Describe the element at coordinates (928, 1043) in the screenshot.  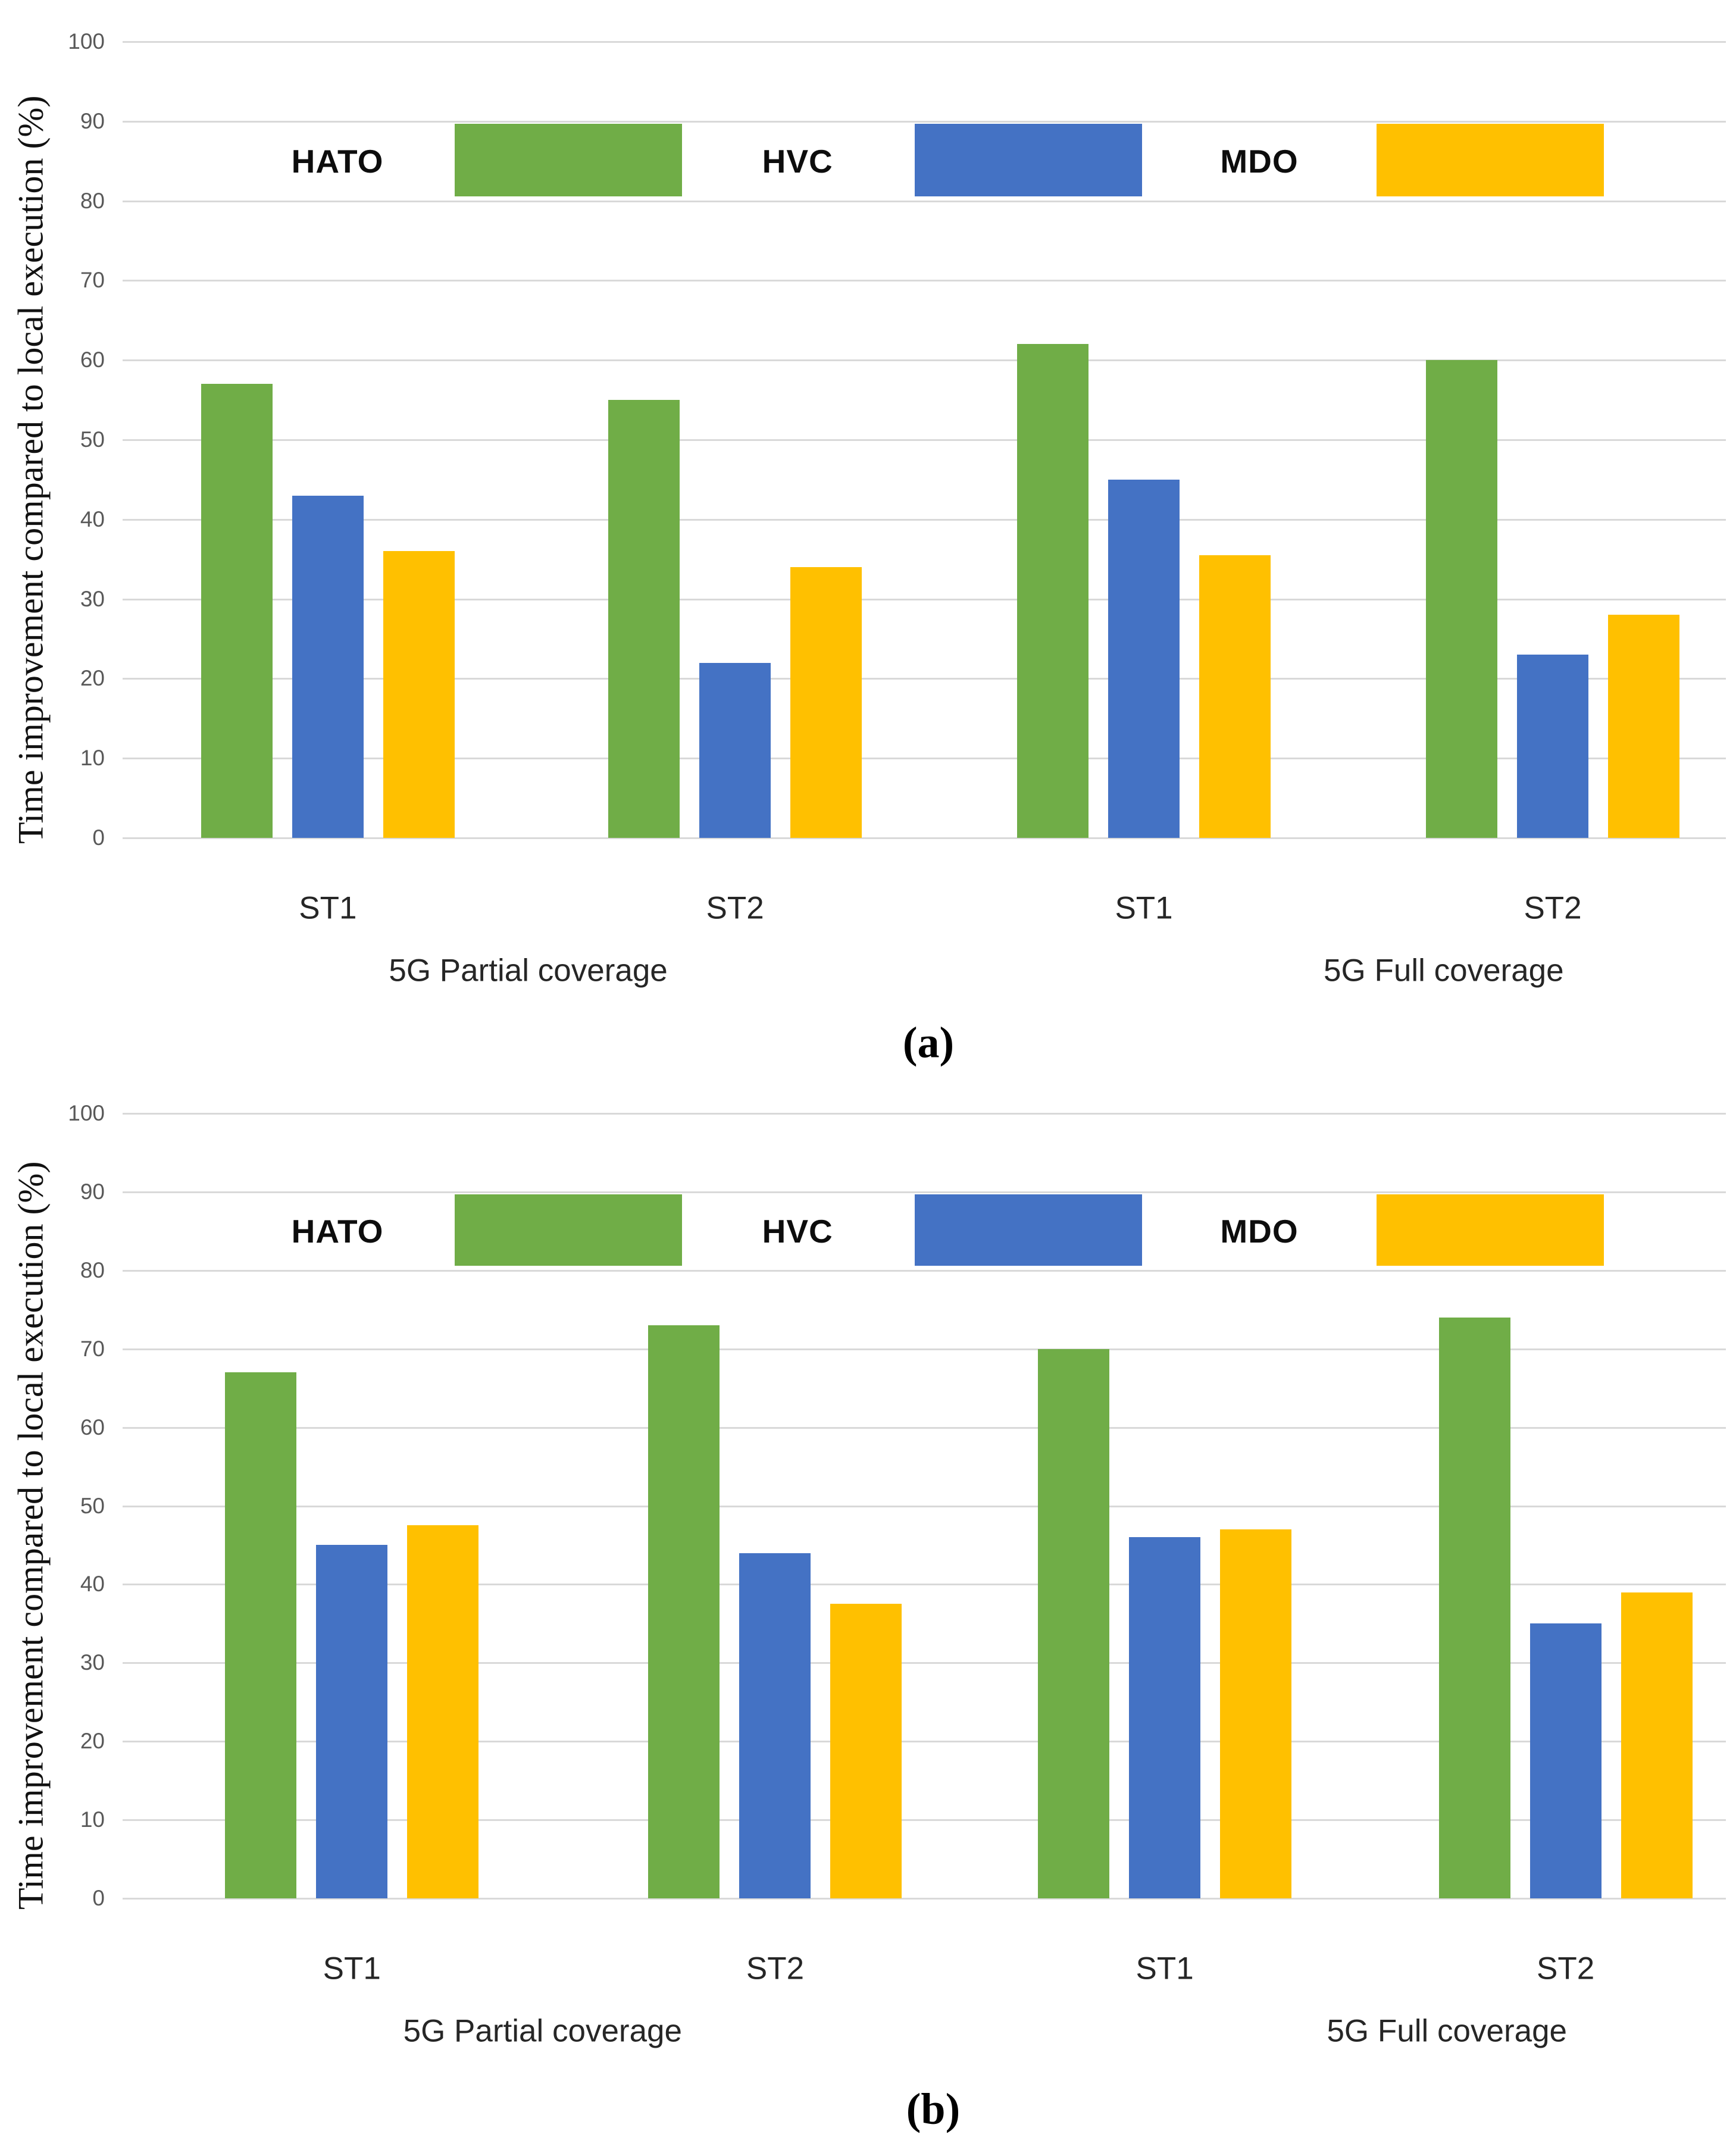
I see `caption-a: (a)` at that location.